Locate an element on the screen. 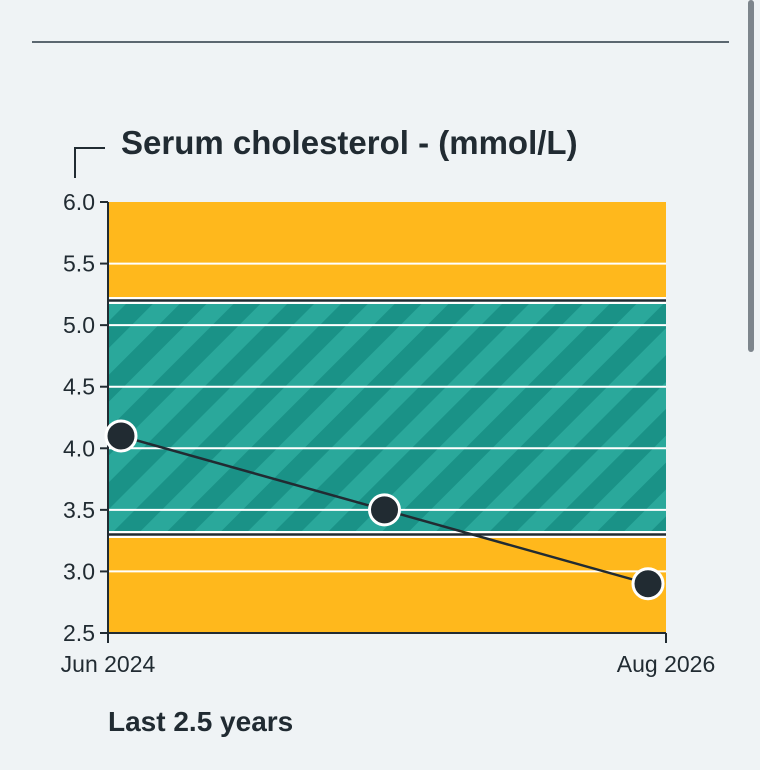 The width and height of the screenshot is (760, 770). y-tick-label: 5.0 is located at coordinates (79, 325).